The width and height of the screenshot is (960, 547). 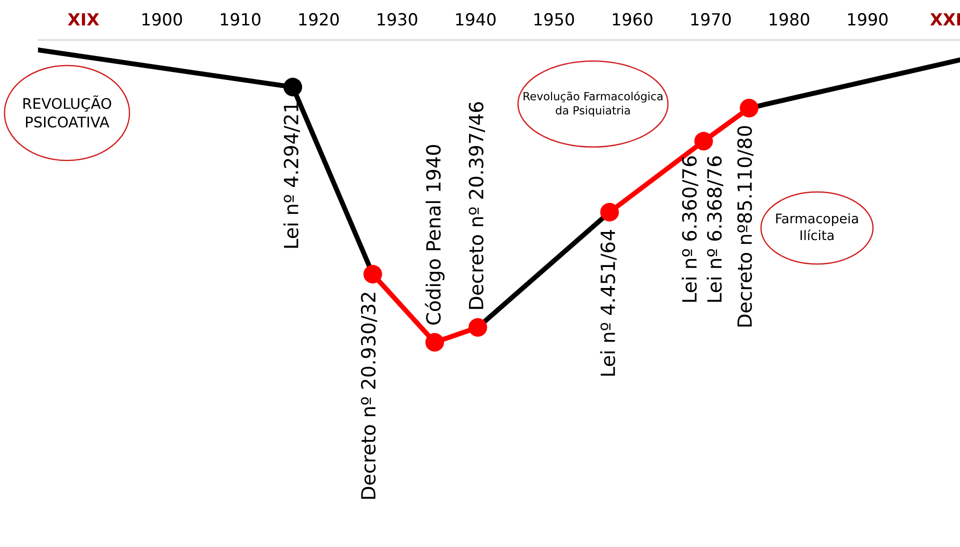 What do you see at coordinates (162, 19) in the screenshot?
I see `x-tick-label: 1900` at bounding box center [162, 19].